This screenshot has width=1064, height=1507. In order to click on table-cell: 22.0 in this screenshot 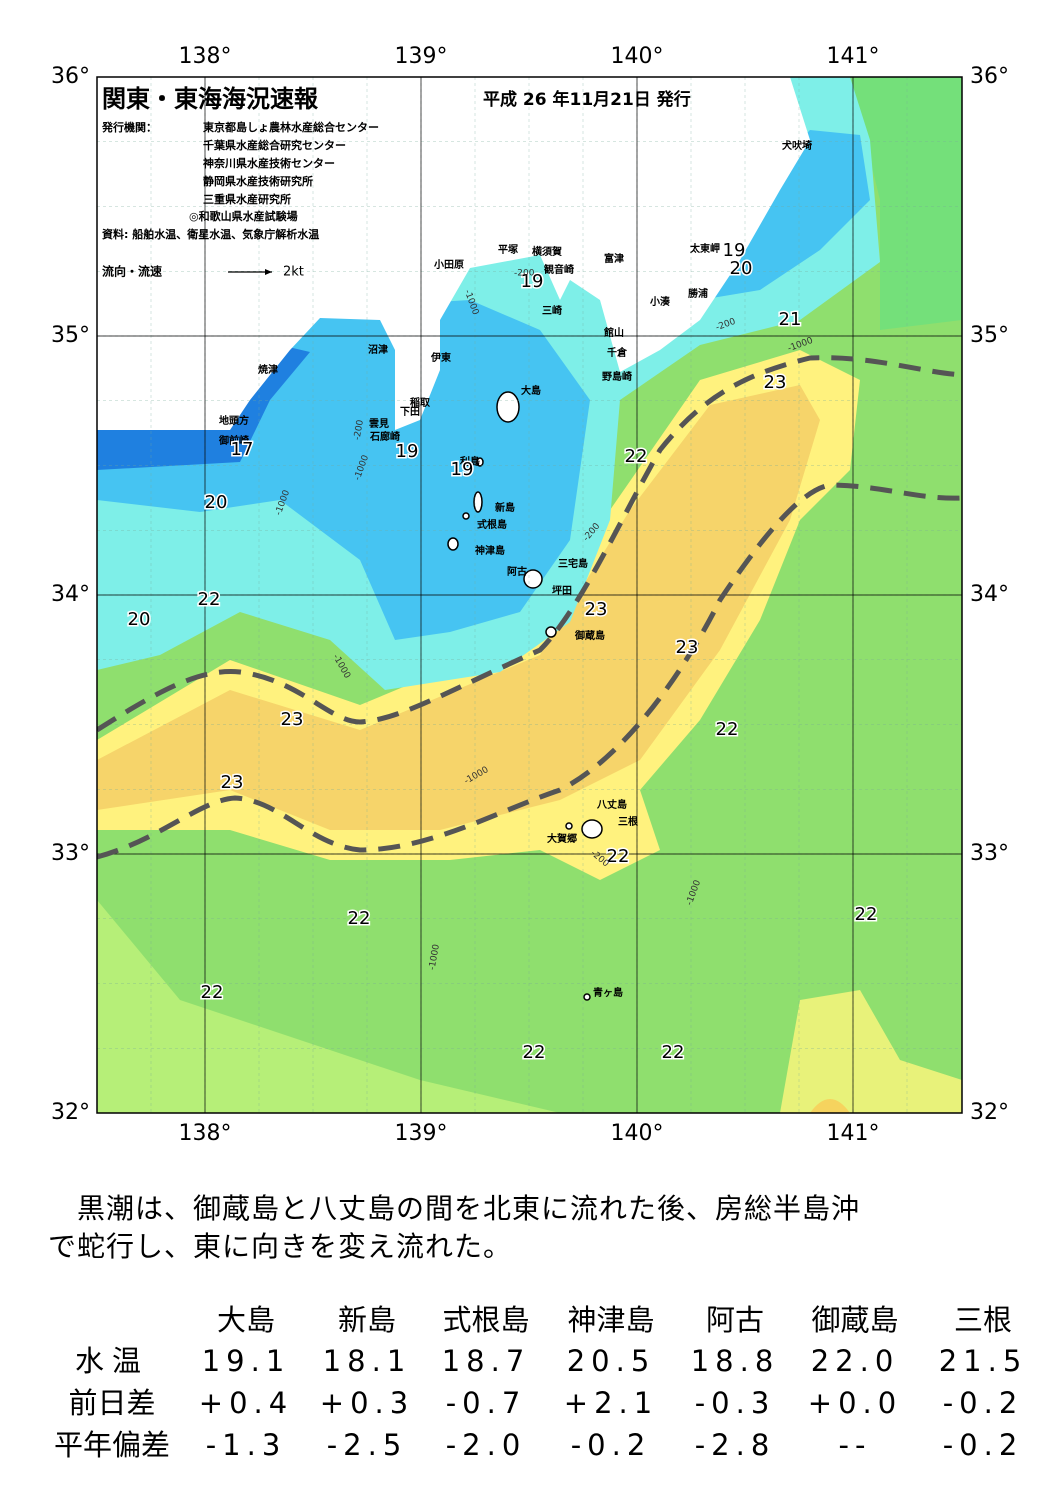, I will do `click(855, 1361)`.